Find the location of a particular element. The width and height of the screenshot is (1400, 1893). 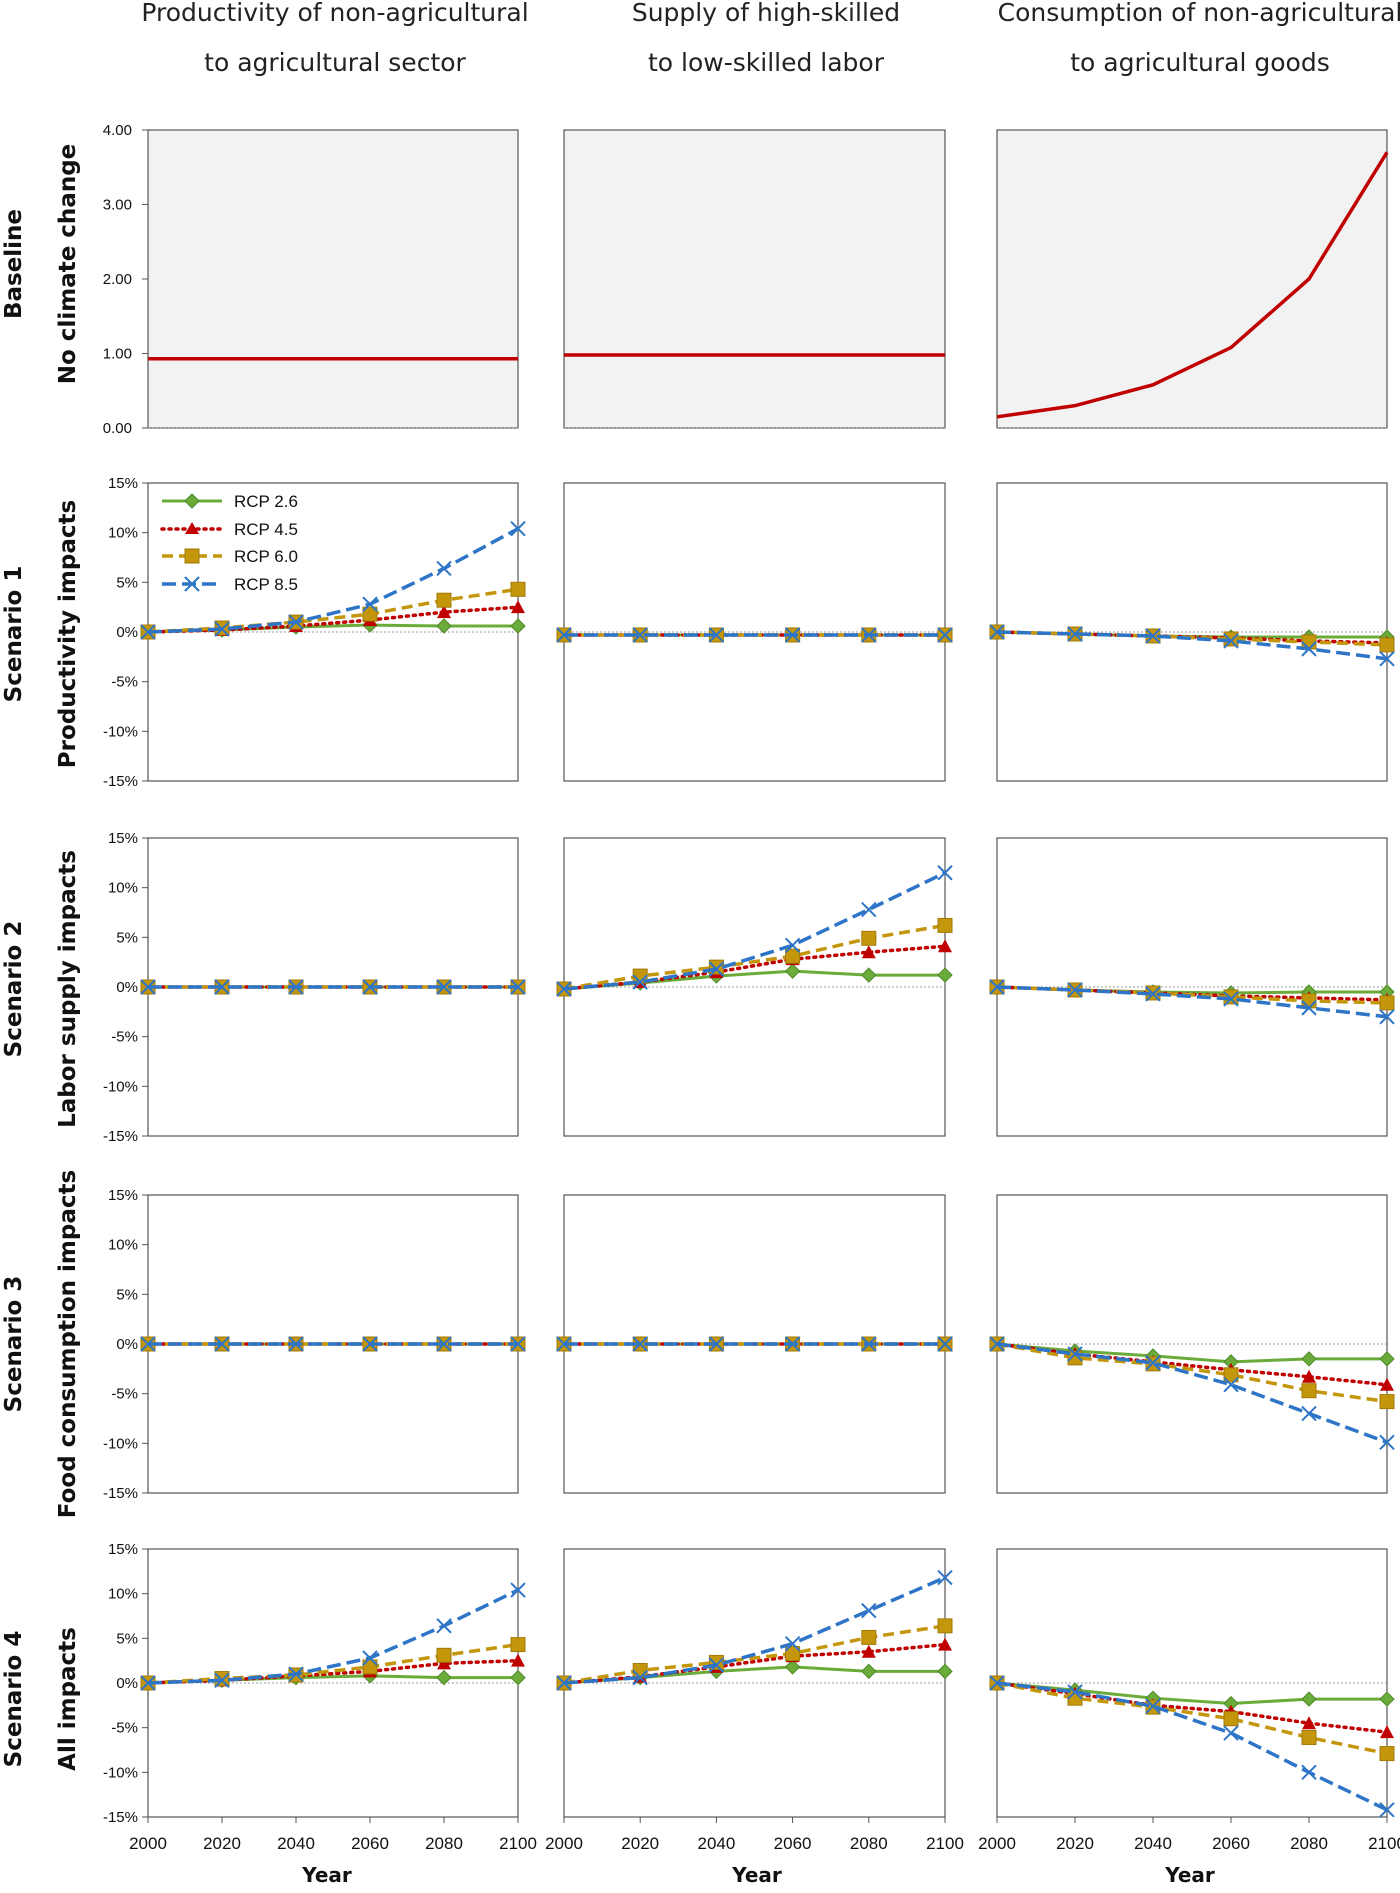

legend-item-rcp85: RCP 8.5 is located at coordinates (230, 584).